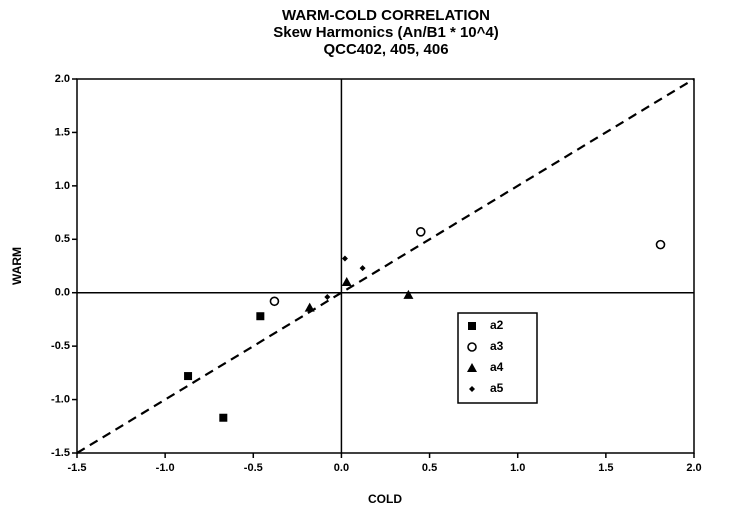  Describe the element at coordinates (497, 388) in the screenshot. I see `legend-label: a5` at that location.